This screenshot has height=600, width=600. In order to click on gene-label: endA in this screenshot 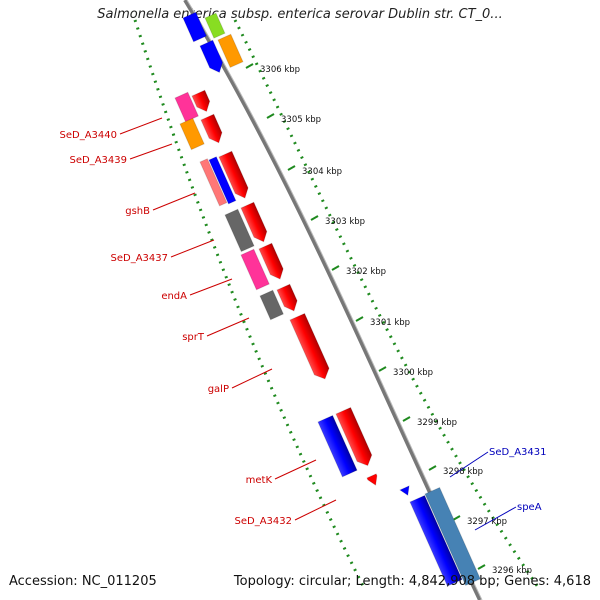, I will do `click(174, 296)`.